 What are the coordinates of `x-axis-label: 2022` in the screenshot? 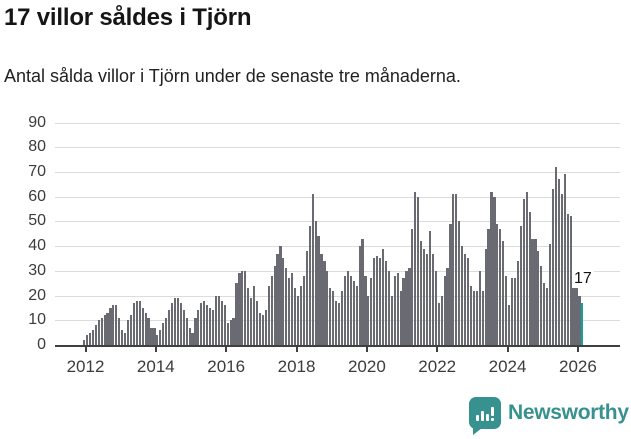 It's located at (437, 366).